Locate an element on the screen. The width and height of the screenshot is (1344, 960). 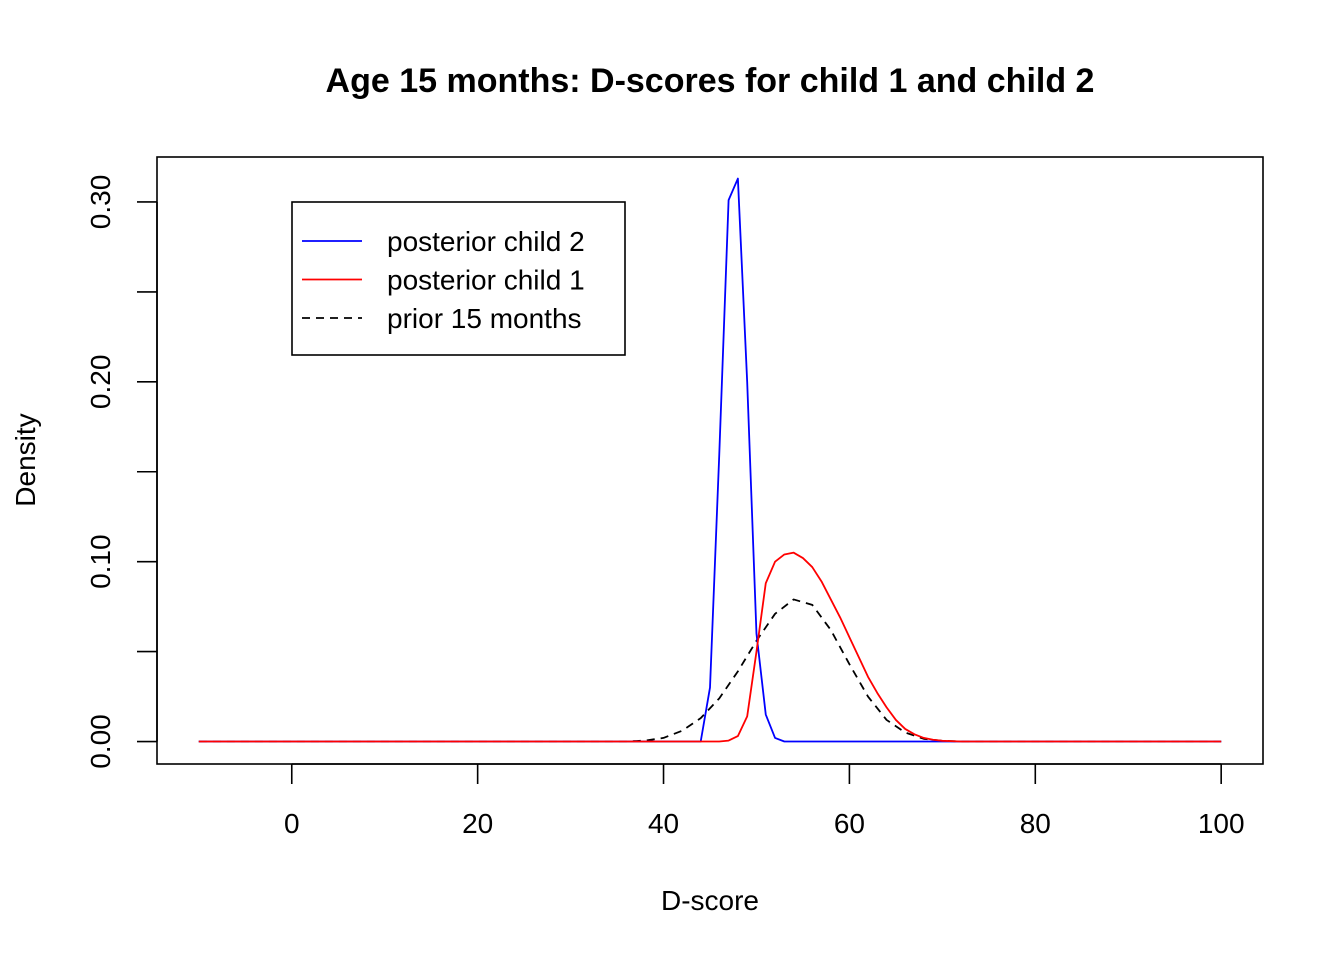
x-axis-label: D-score is located at coordinates (710, 900).